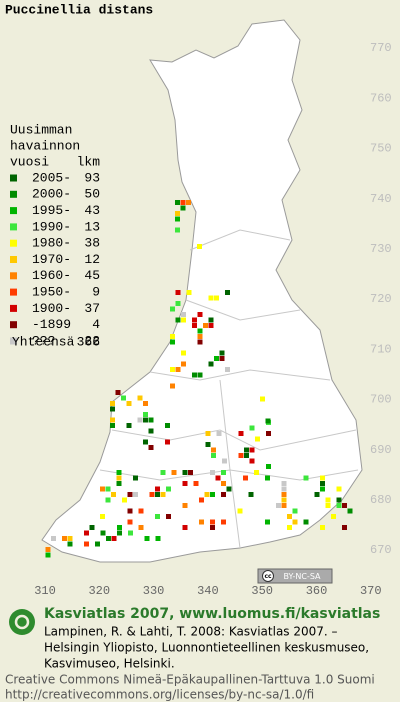 This screenshot has height=702, width=400. Describe the element at coordinates (99, 591) in the screenshot. I see `east-label: 320` at that location.